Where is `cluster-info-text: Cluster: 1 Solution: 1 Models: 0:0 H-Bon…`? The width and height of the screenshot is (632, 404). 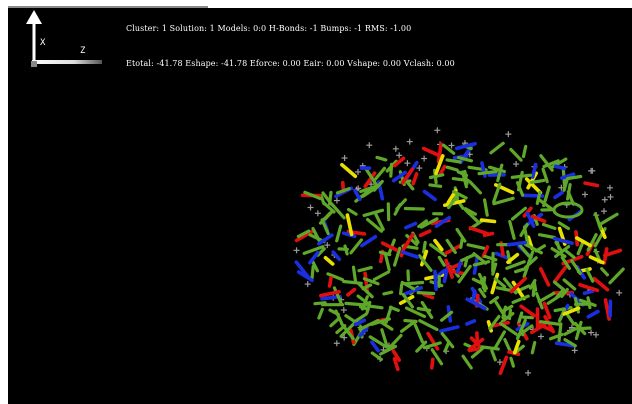
cluster-info-text: Cluster: 1 Solution: 1 Models: 0:0 H-Bon… is located at coordinates (269, 28).